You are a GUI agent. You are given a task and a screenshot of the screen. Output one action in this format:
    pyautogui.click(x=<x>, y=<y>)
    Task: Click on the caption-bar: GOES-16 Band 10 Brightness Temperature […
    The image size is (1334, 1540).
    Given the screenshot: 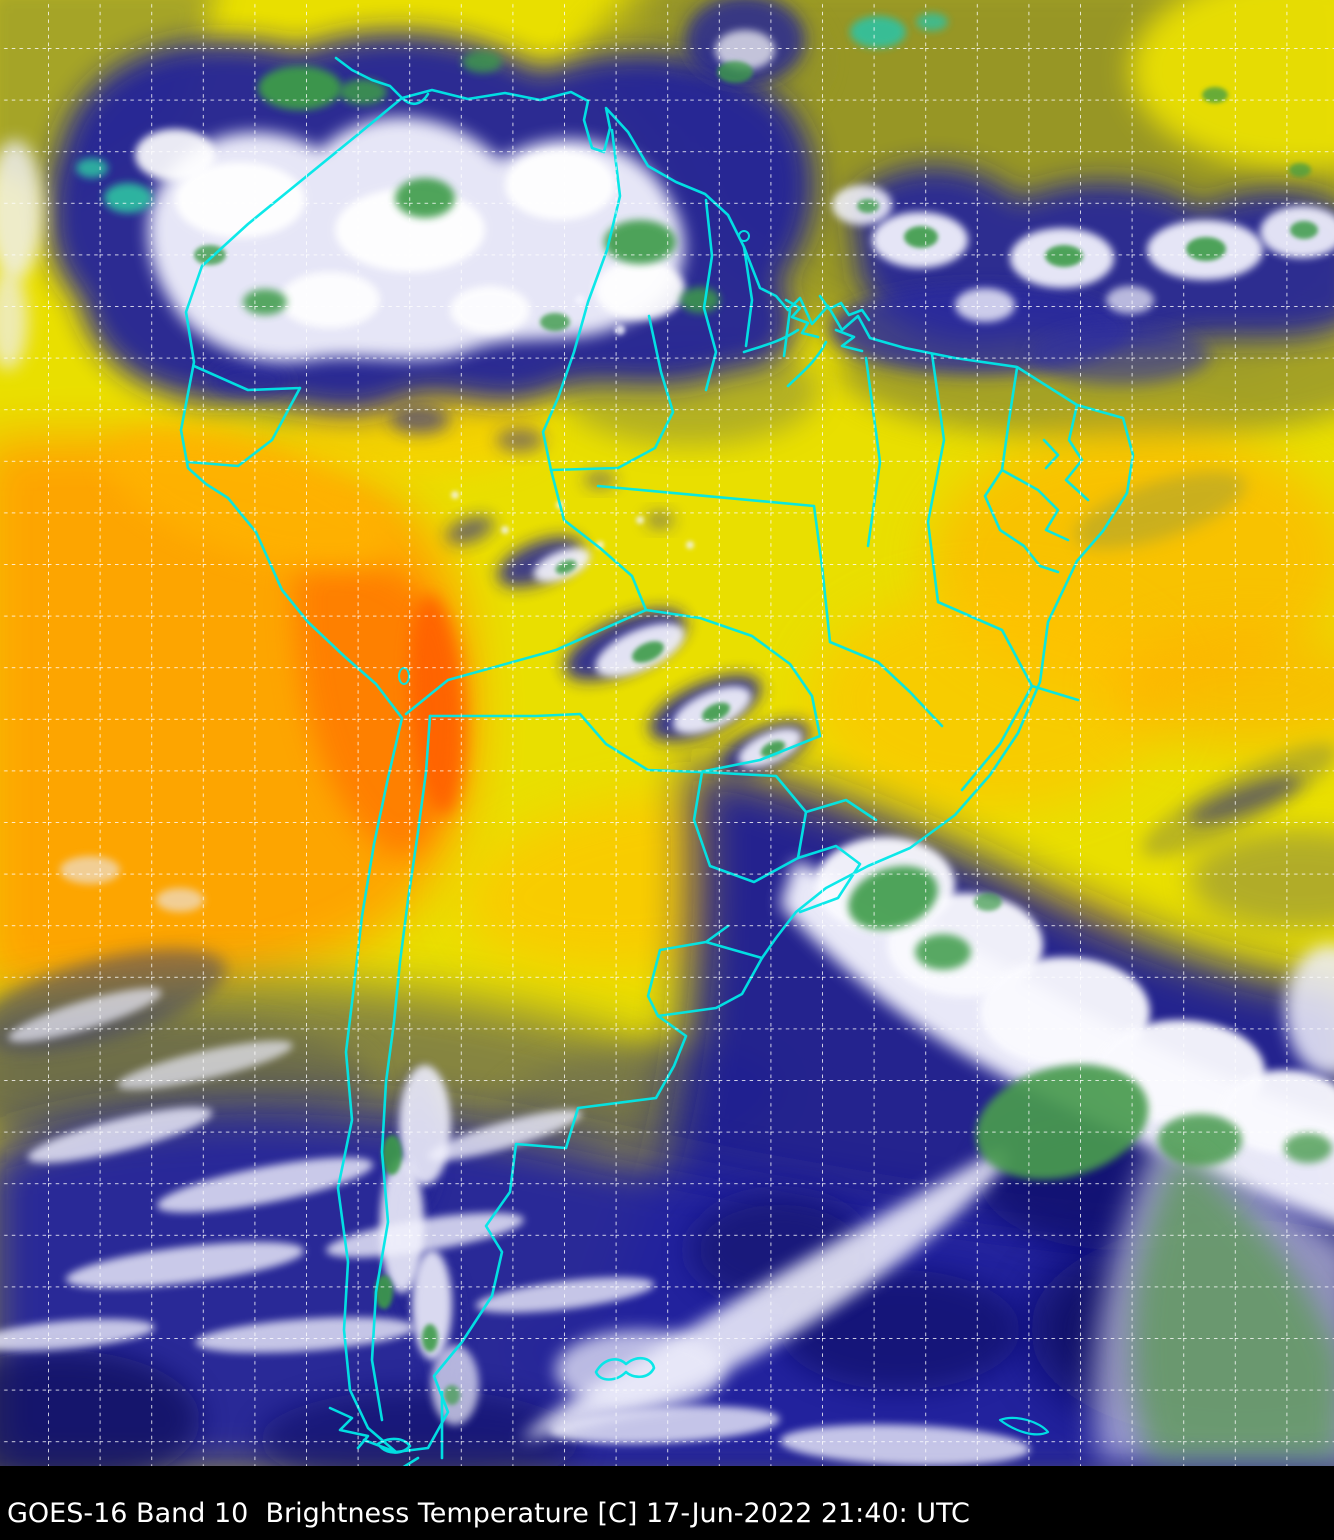 What is the action you would take?
    pyautogui.click(x=667, y=1503)
    